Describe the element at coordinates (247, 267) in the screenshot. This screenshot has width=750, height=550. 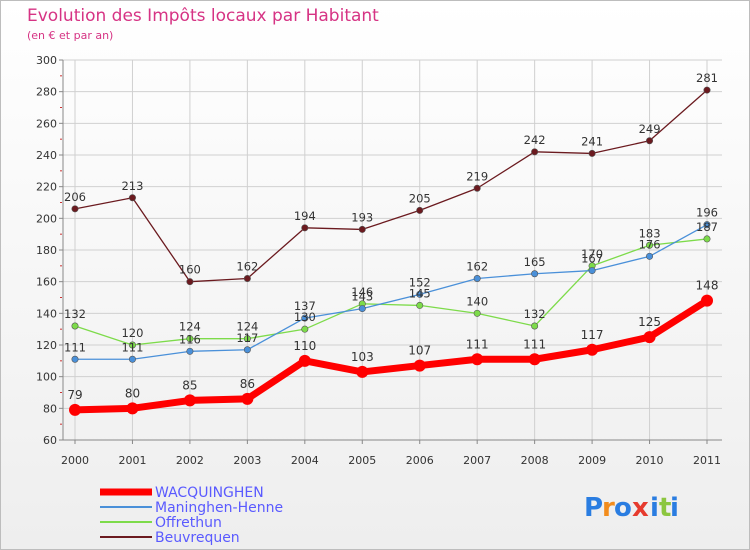
I see `data-label-beuvrequen: 162` at that location.